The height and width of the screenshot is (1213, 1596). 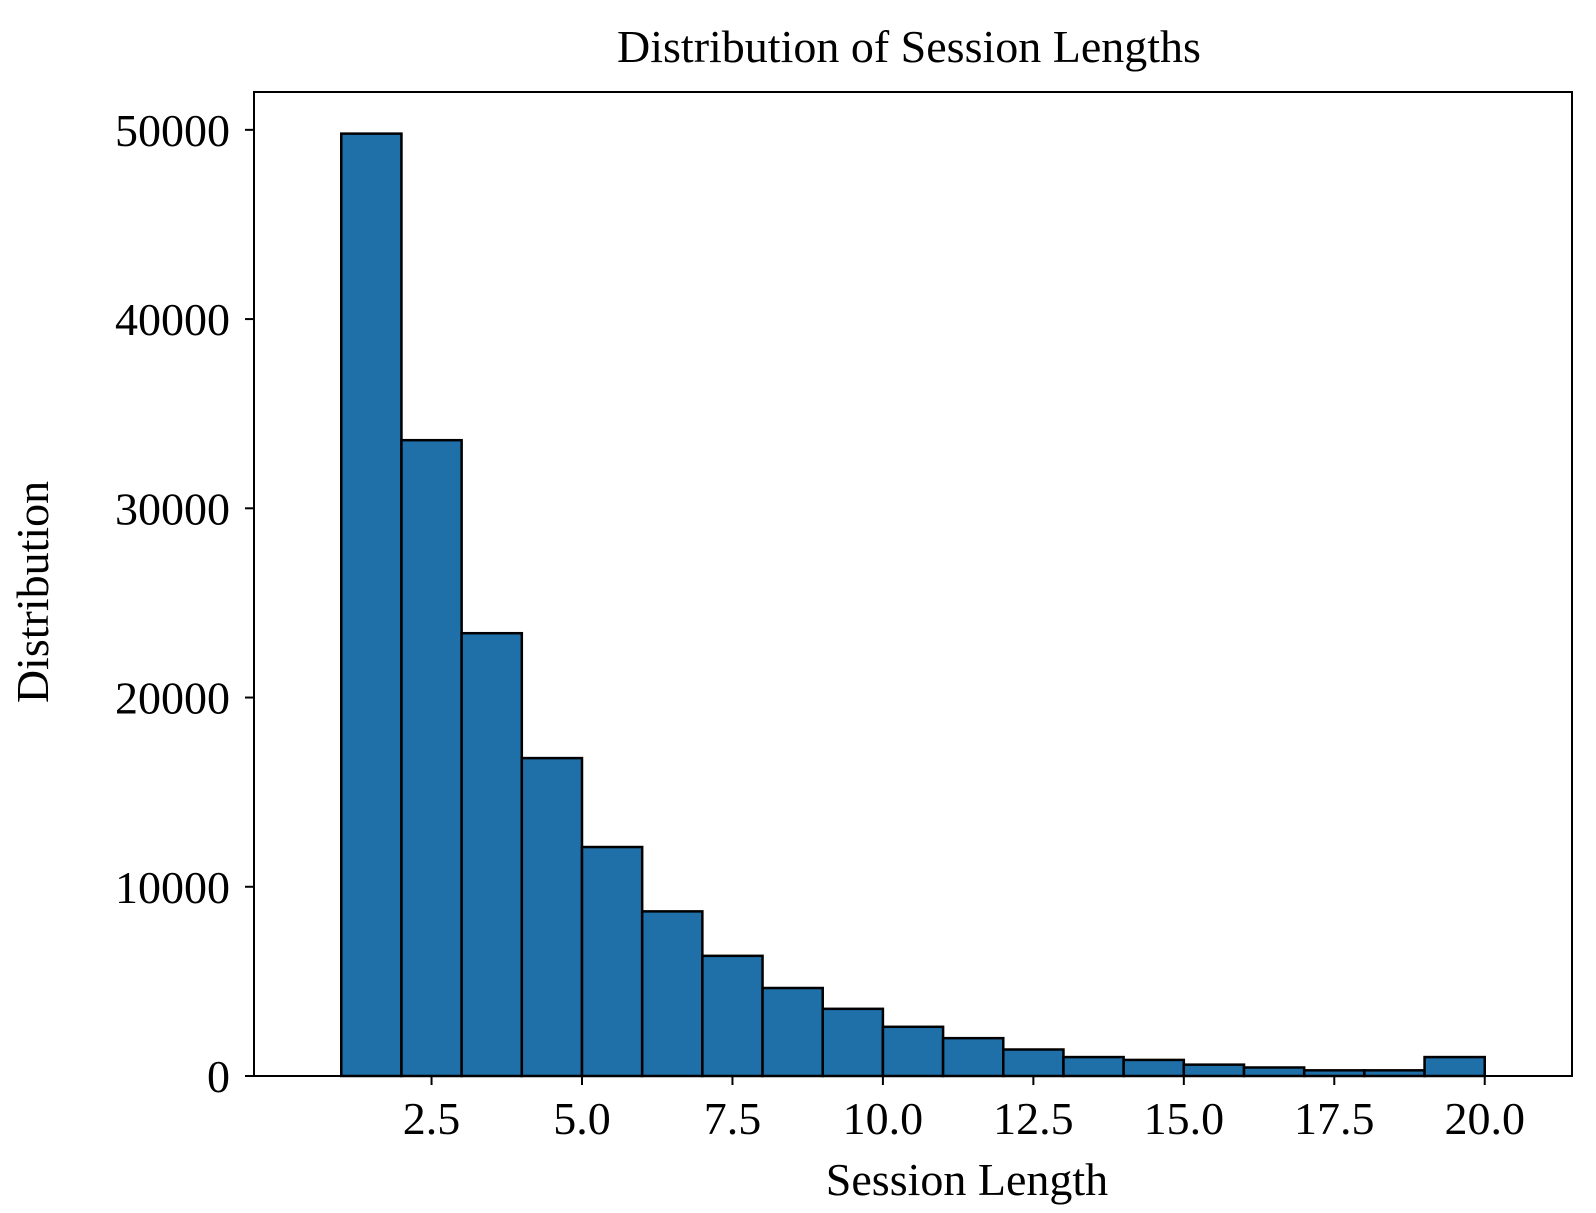 What do you see at coordinates (1033, 1118) in the screenshot?
I see `x-tick-label: 12.5` at bounding box center [1033, 1118].